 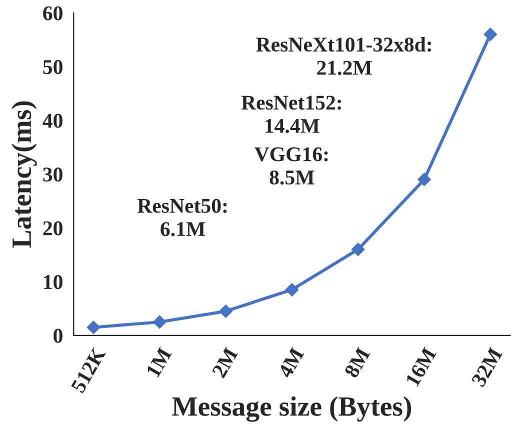 I want to click on x-tick-label: 4M, so click(x=291, y=362).